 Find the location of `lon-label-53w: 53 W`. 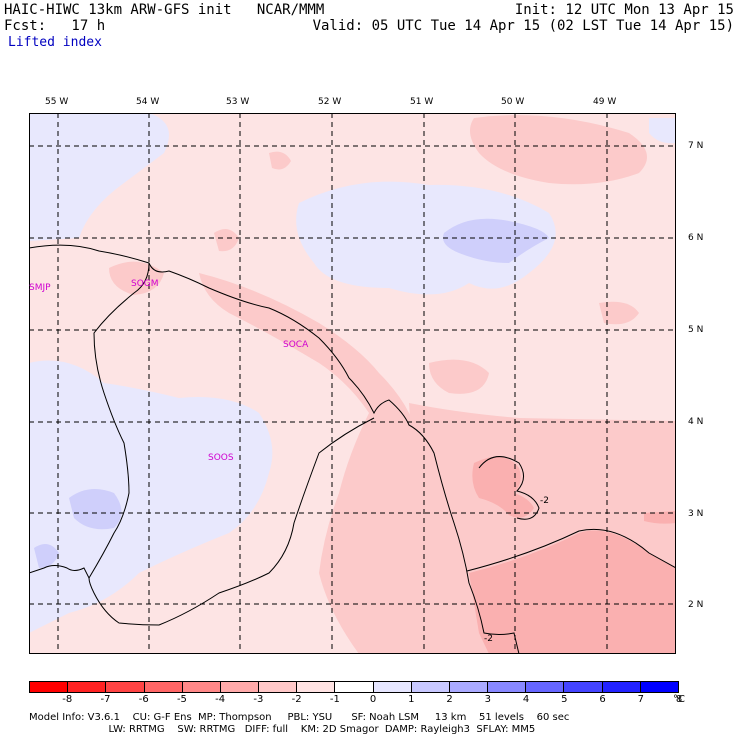

lon-label-53w: 53 W is located at coordinates (238, 102).